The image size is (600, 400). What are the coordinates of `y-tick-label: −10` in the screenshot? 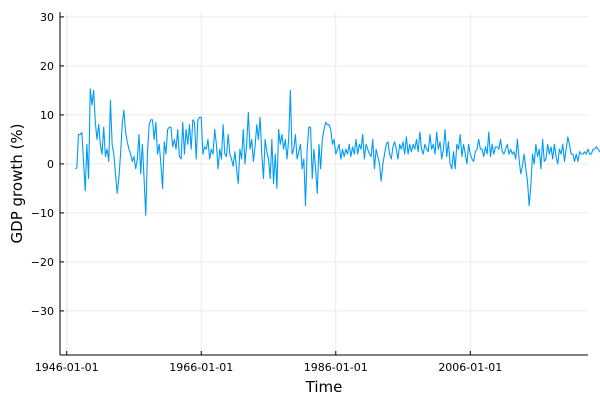 It's located at (42, 213).